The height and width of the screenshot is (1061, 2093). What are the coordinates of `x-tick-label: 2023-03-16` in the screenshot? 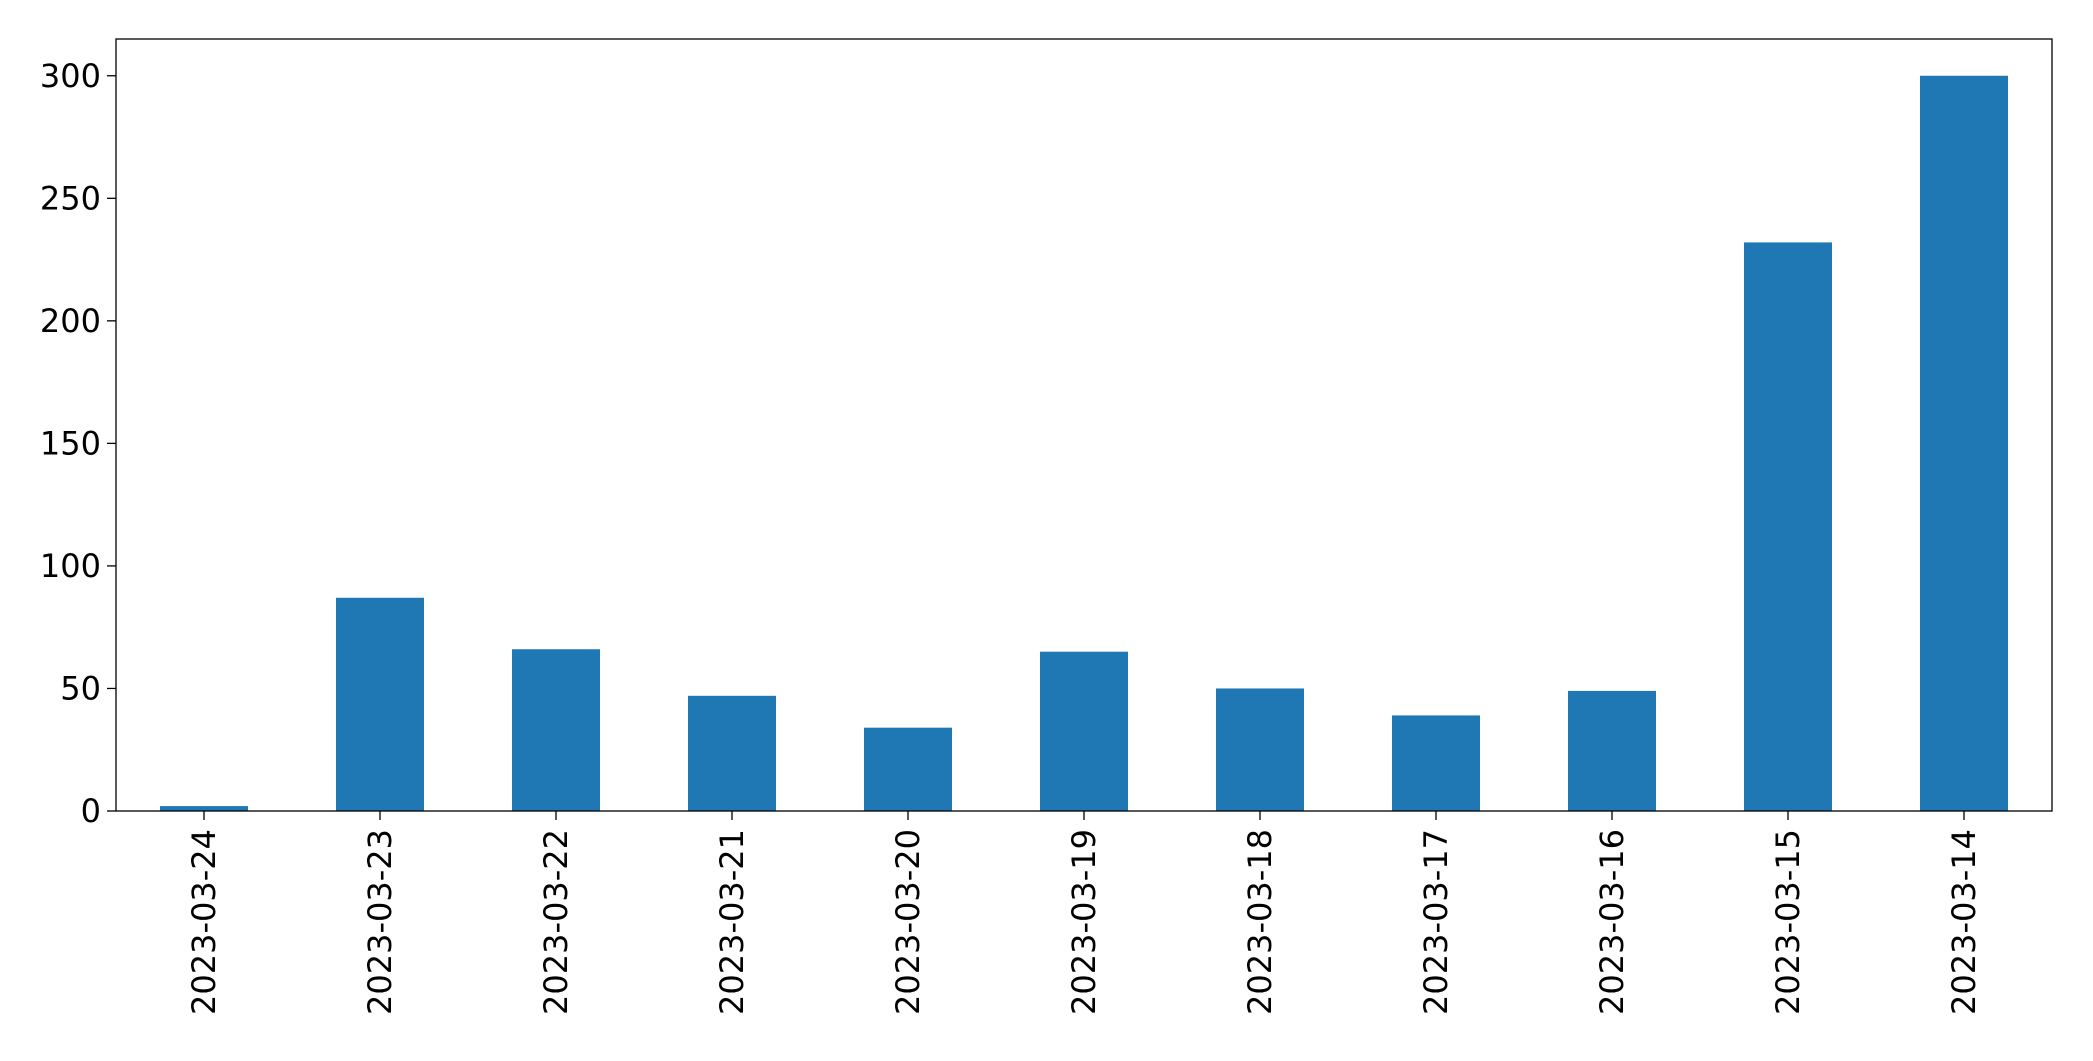 It's located at (1612, 922).